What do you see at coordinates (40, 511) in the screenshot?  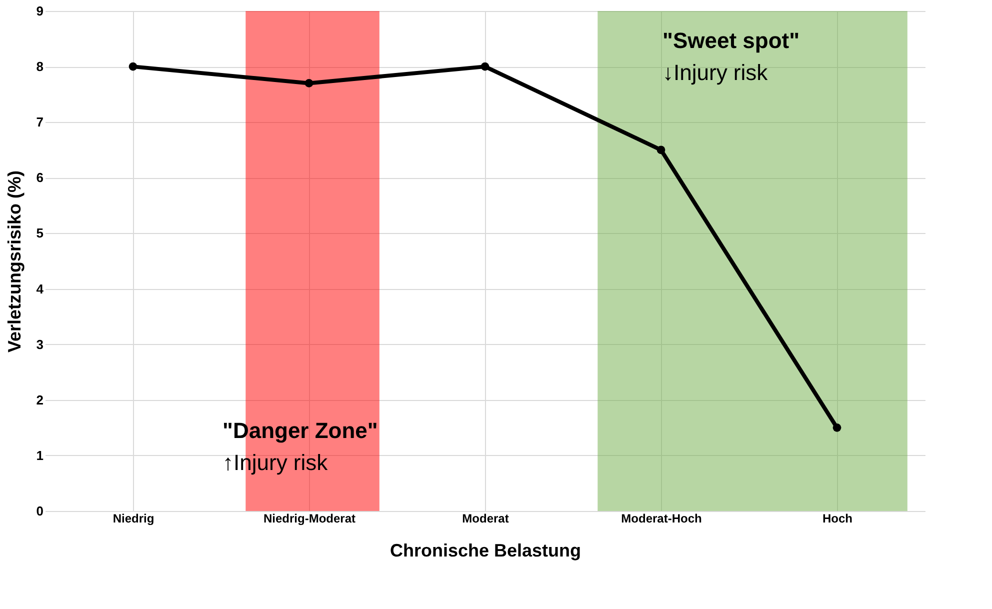 I see `y-tick-label: 0` at bounding box center [40, 511].